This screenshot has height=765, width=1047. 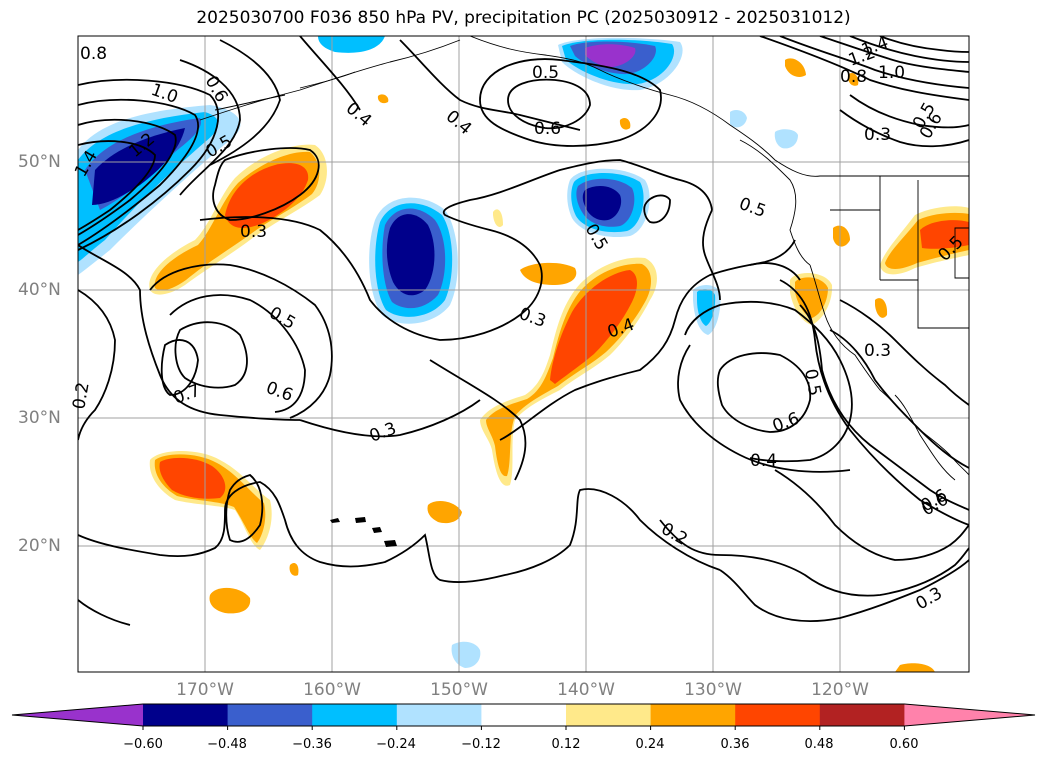 I want to click on colorbar-tick: −0.36, so click(x=312, y=744).